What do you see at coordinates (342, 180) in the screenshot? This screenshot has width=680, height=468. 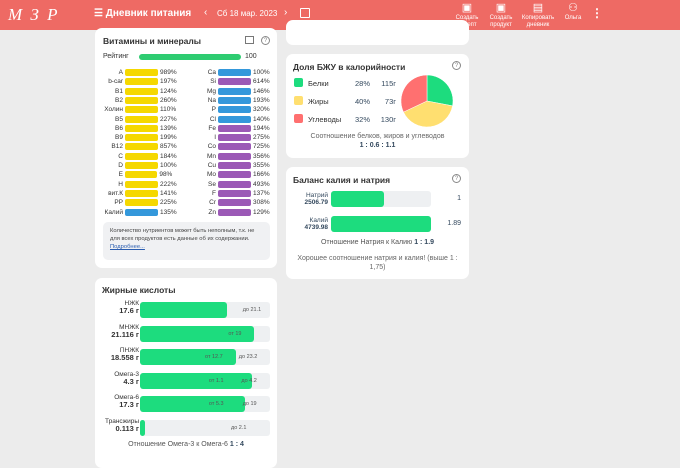 I see `card-title: Баланс калия и натрия` at bounding box center [342, 180].